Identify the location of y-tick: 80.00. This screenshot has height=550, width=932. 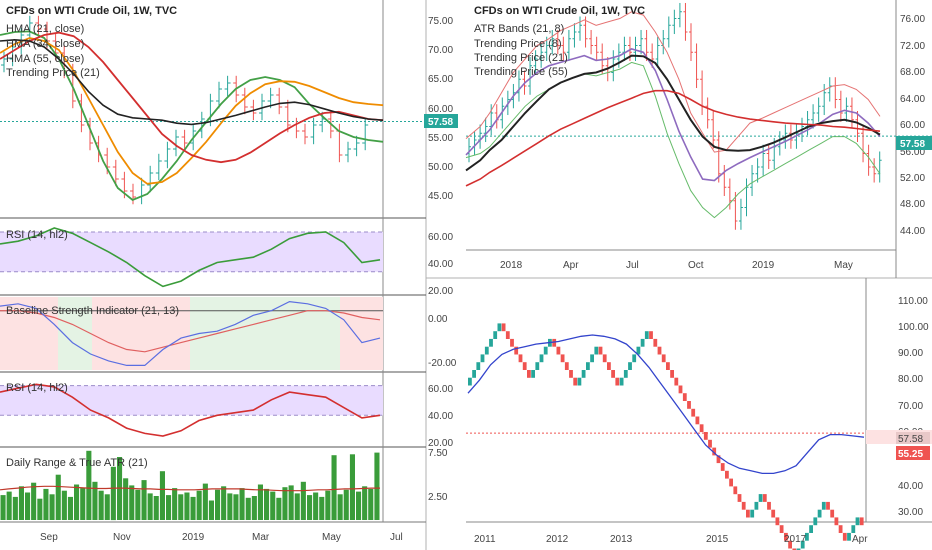
(910, 379).